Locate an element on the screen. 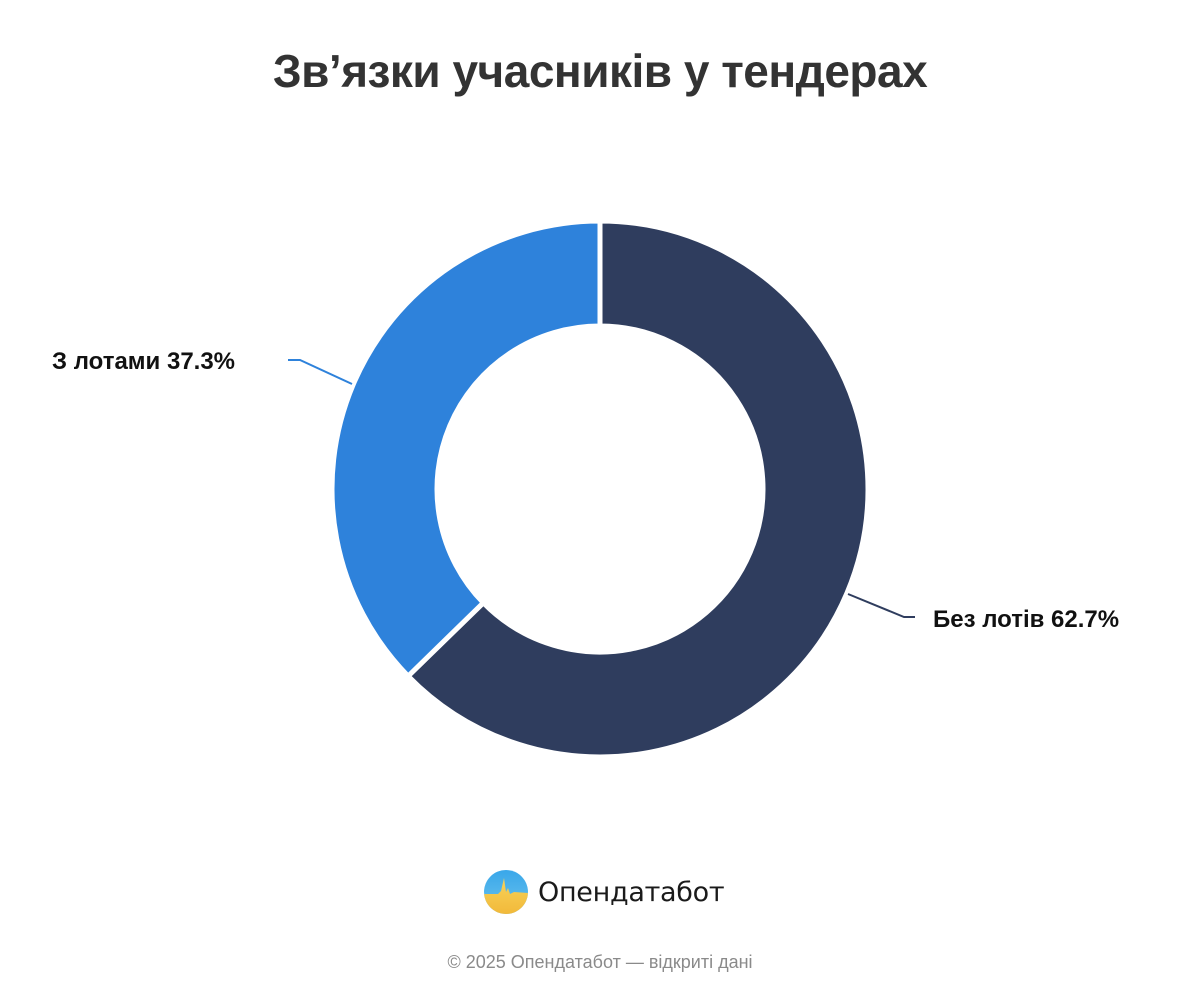 This screenshot has height=1000, width=1200. chart-title: Зв’язки учасників у тендерах is located at coordinates (600, 71).